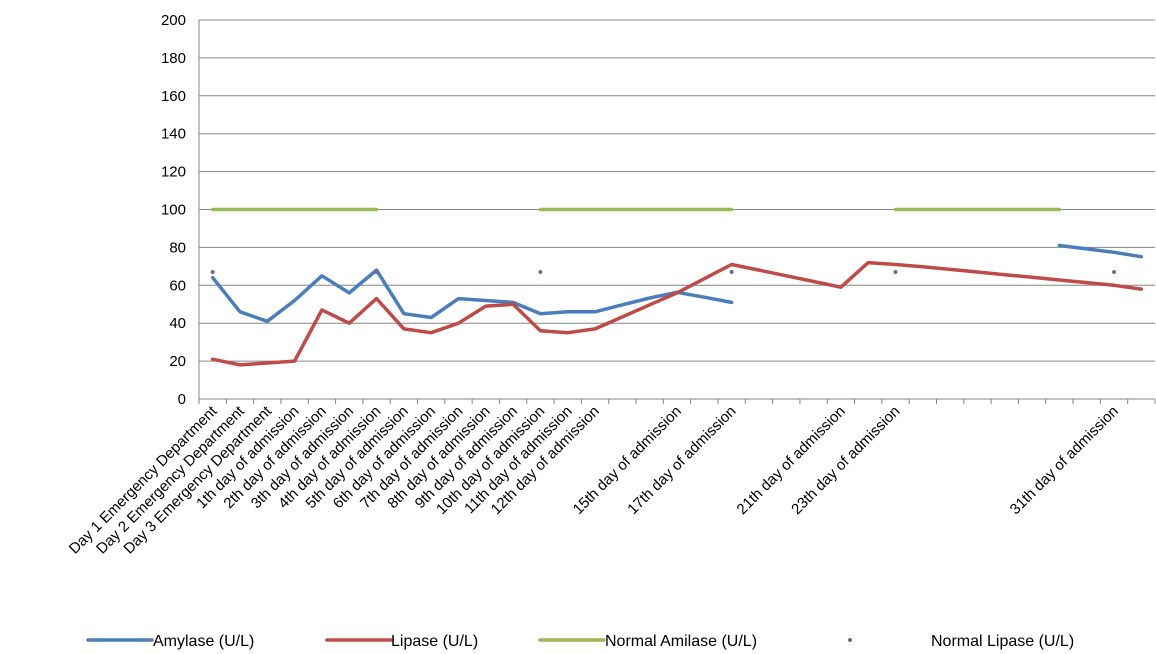 The height and width of the screenshot is (654, 1156). I want to click on legend-swatch, so click(850, 640).